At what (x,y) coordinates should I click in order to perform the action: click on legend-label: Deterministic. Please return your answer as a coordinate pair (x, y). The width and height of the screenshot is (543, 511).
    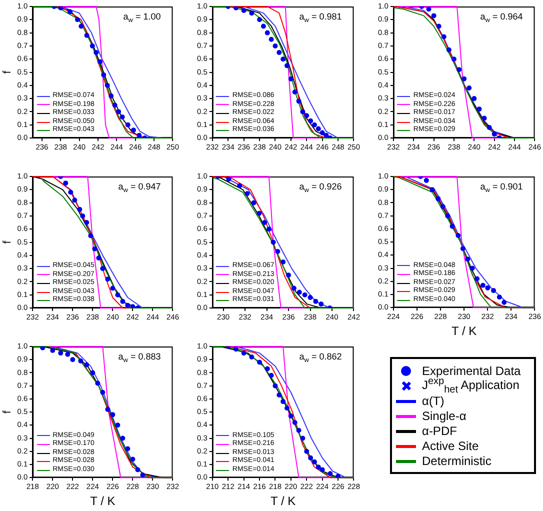
    Looking at the image, I should click on (457, 461).